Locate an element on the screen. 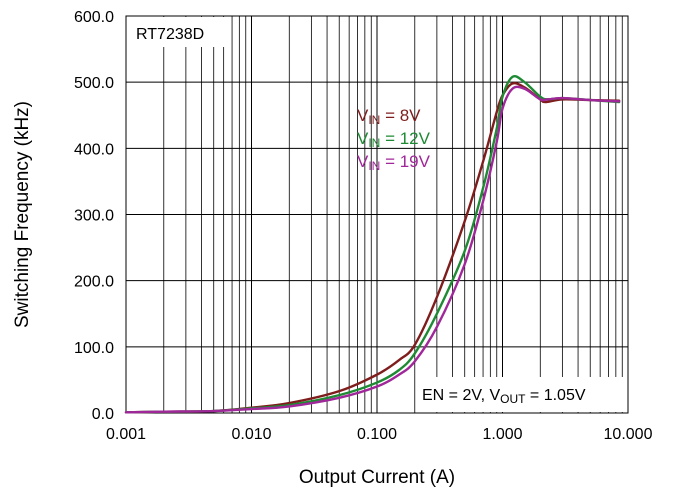 This screenshot has width=674, height=494. y-tick-label: 300.0 is located at coordinates (94, 216).